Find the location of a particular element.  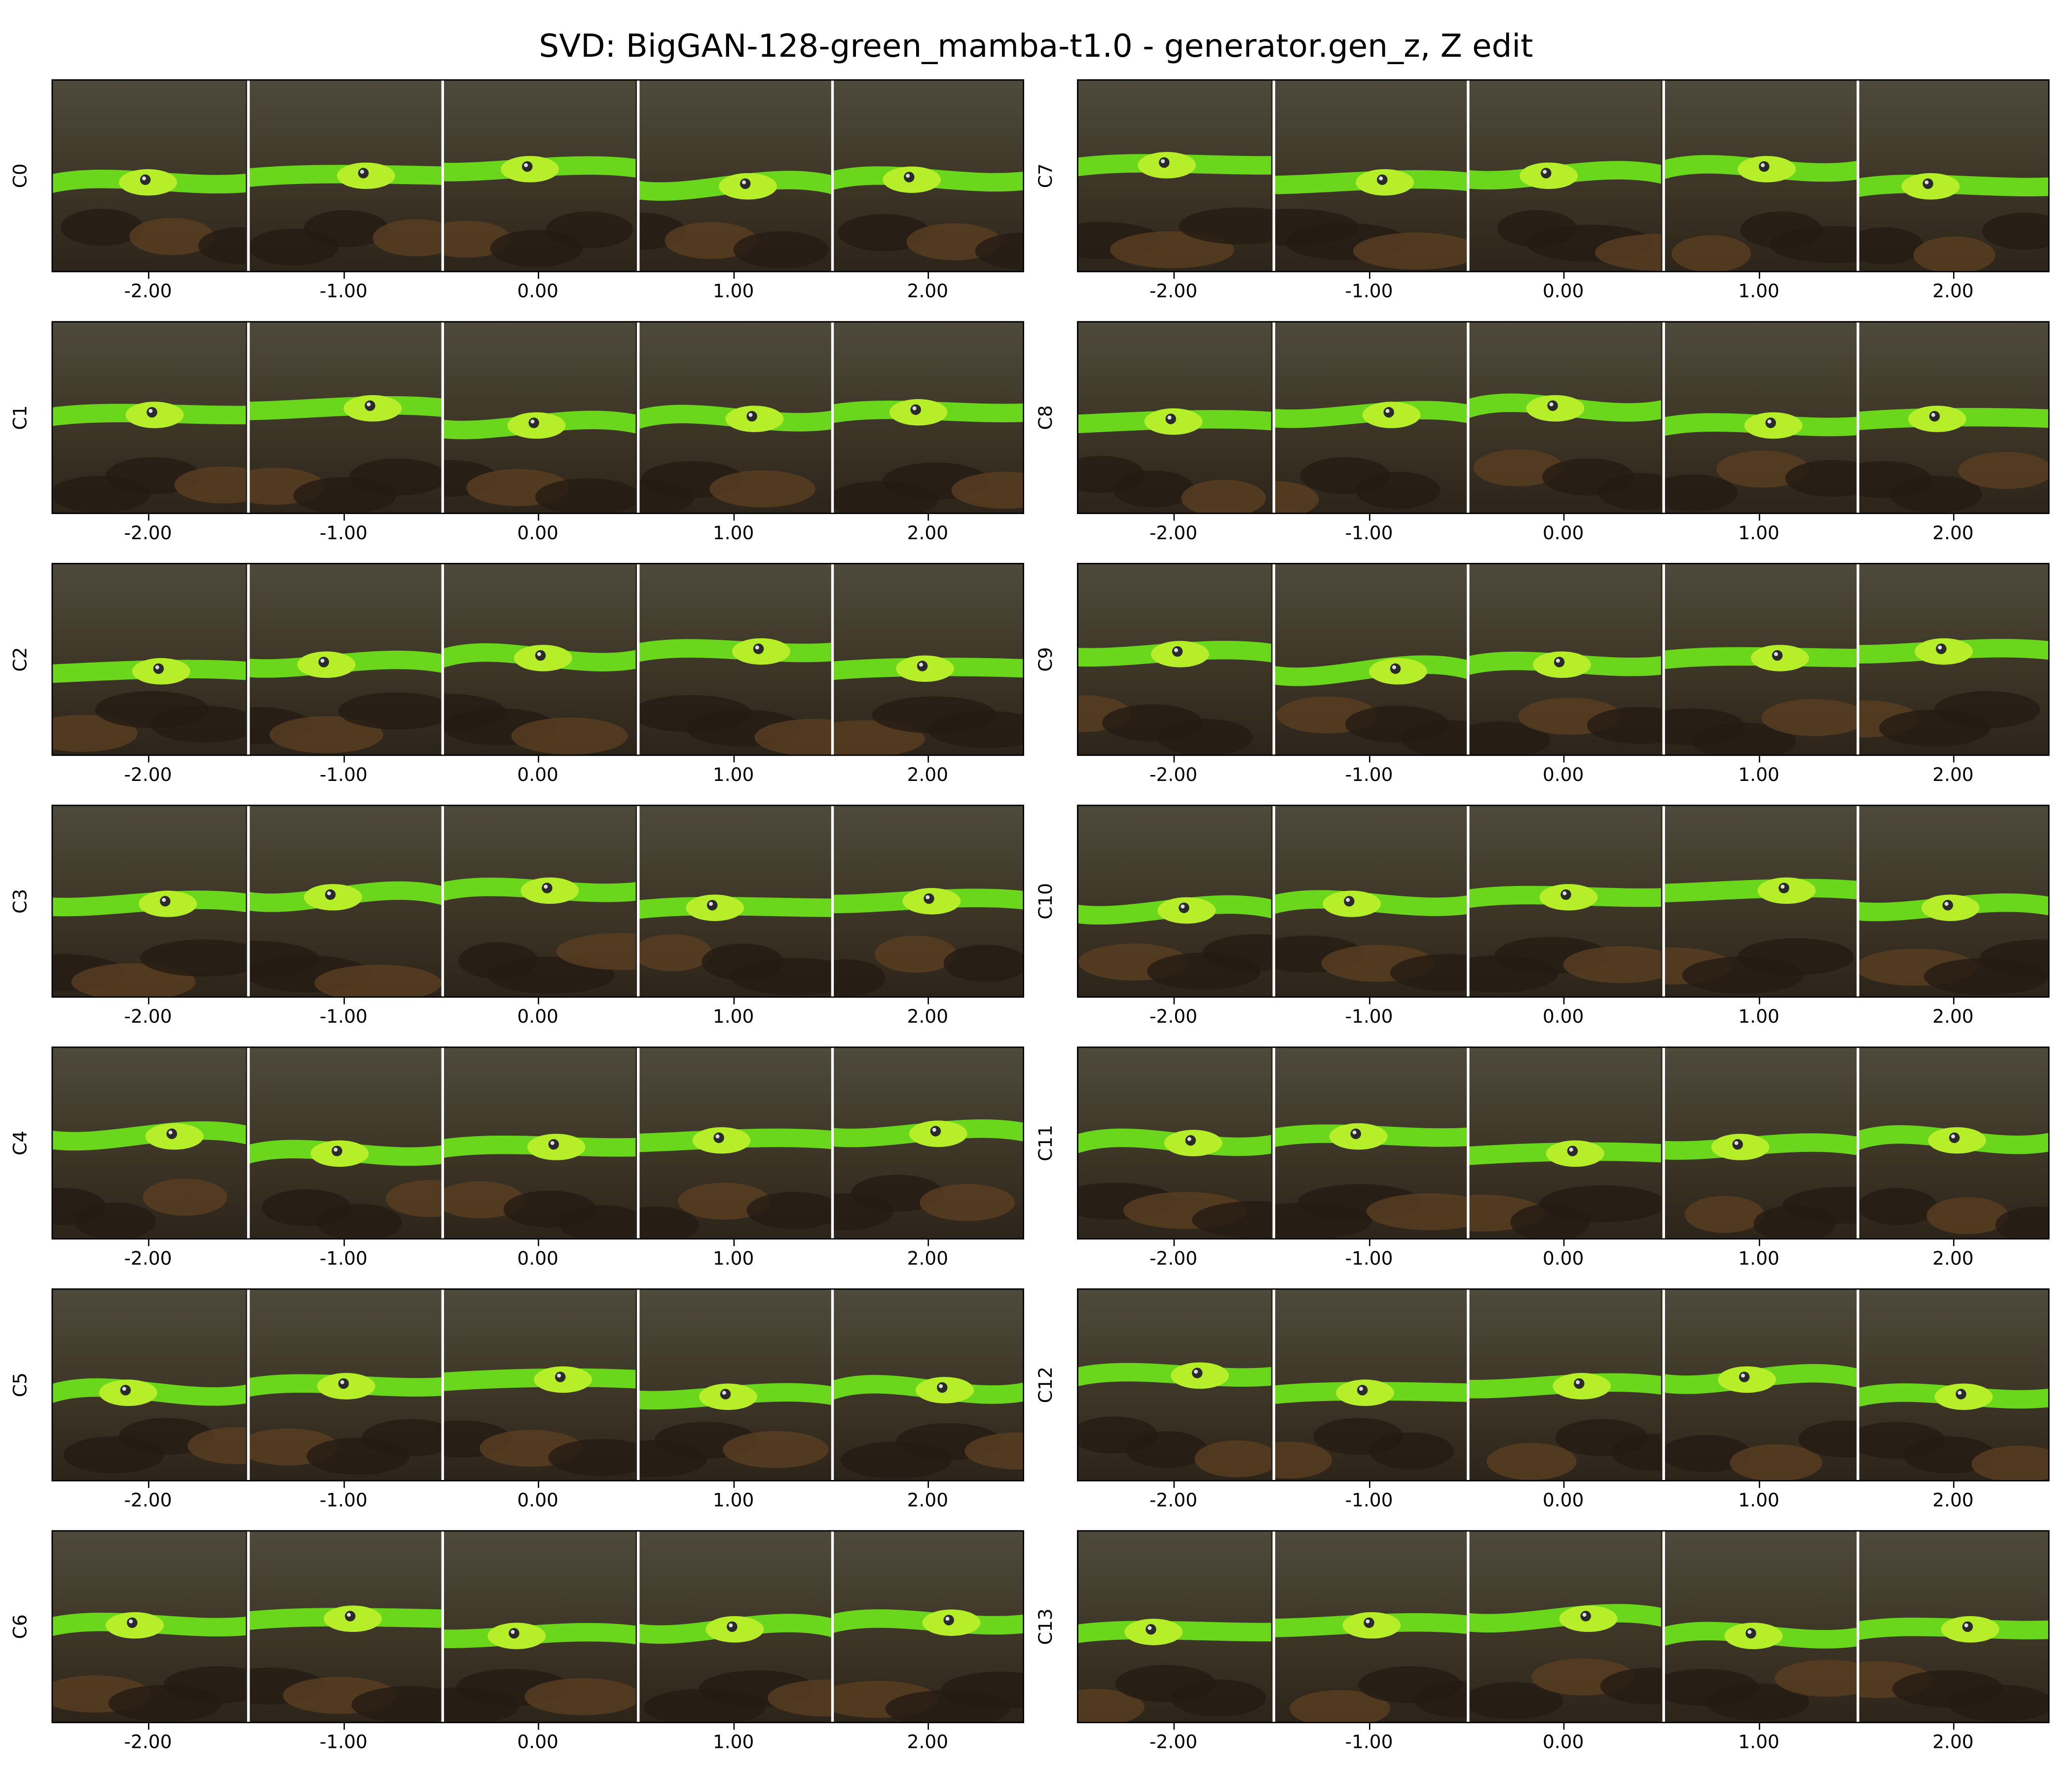

panel-label: C2 is located at coordinates (21, 659).